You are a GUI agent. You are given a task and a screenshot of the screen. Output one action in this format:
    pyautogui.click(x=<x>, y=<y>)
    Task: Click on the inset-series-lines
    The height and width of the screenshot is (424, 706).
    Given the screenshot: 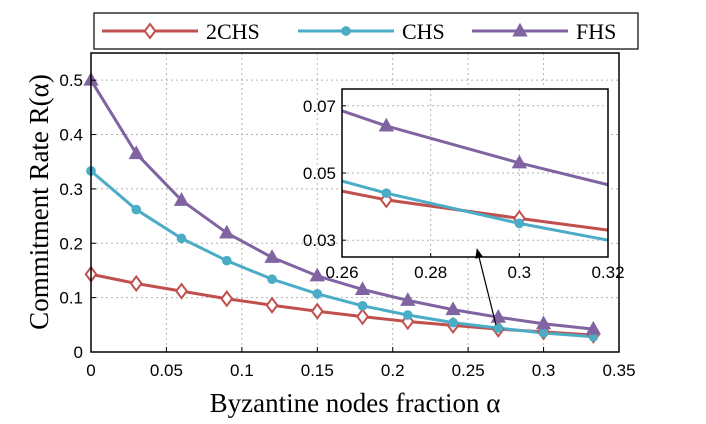 What is the action you would take?
    pyautogui.click(x=475, y=175)
    